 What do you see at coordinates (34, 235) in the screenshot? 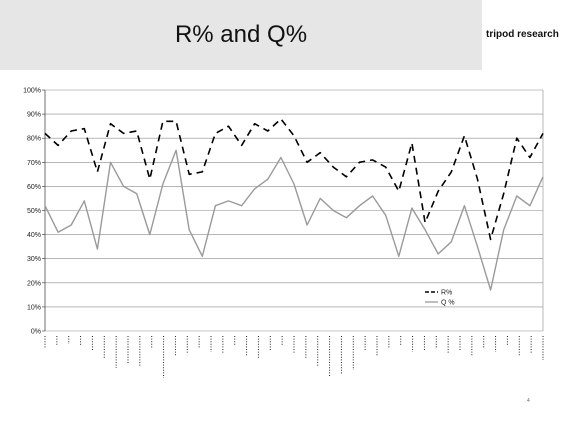
I see `y-tick-label: 40%` at bounding box center [34, 235].